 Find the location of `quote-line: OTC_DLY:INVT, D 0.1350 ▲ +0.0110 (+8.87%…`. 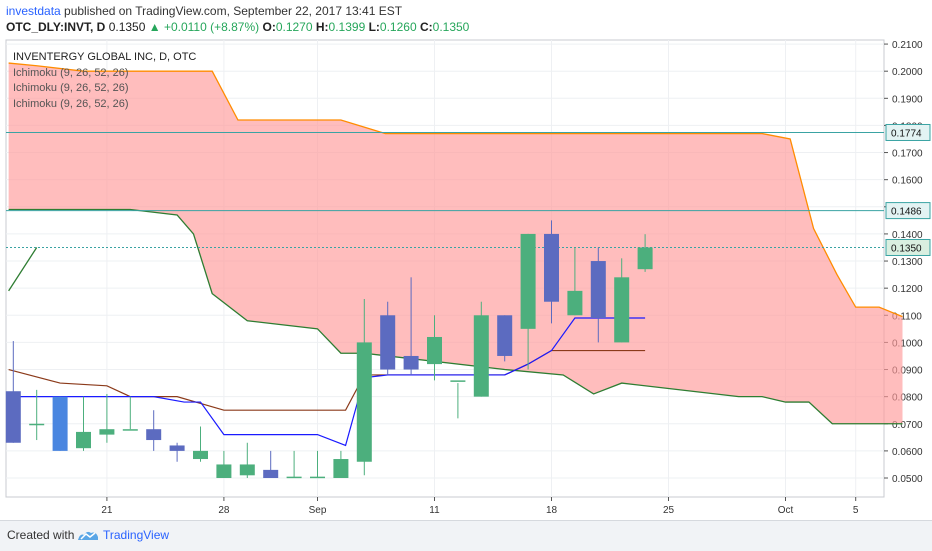

quote-line: OTC_DLY:INVT, D 0.1350 ▲ +0.0110 (+8.87%… is located at coordinates (237, 27).